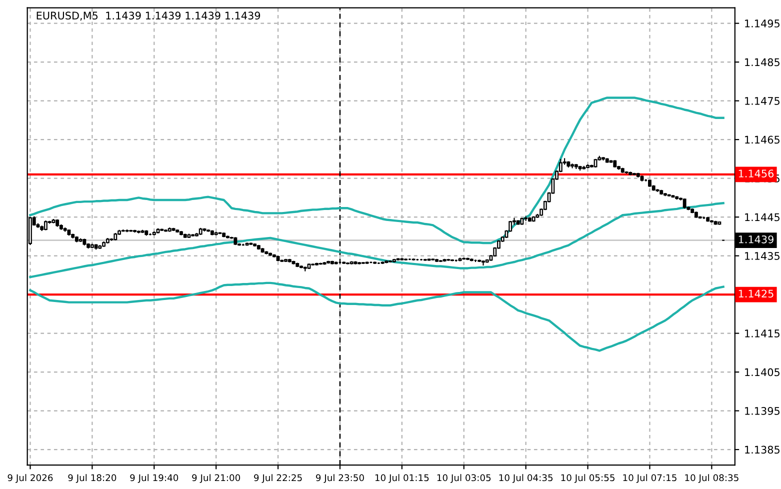 The width and height of the screenshot is (781, 489). I want to click on x-tick-label: 9 Jul 18:20, so click(92, 478).